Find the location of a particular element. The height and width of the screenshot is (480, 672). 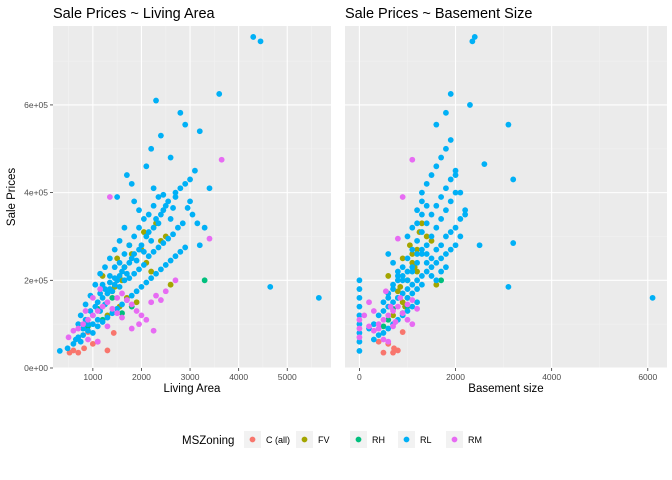

legend-label: FV is located at coordinates (324, 440).